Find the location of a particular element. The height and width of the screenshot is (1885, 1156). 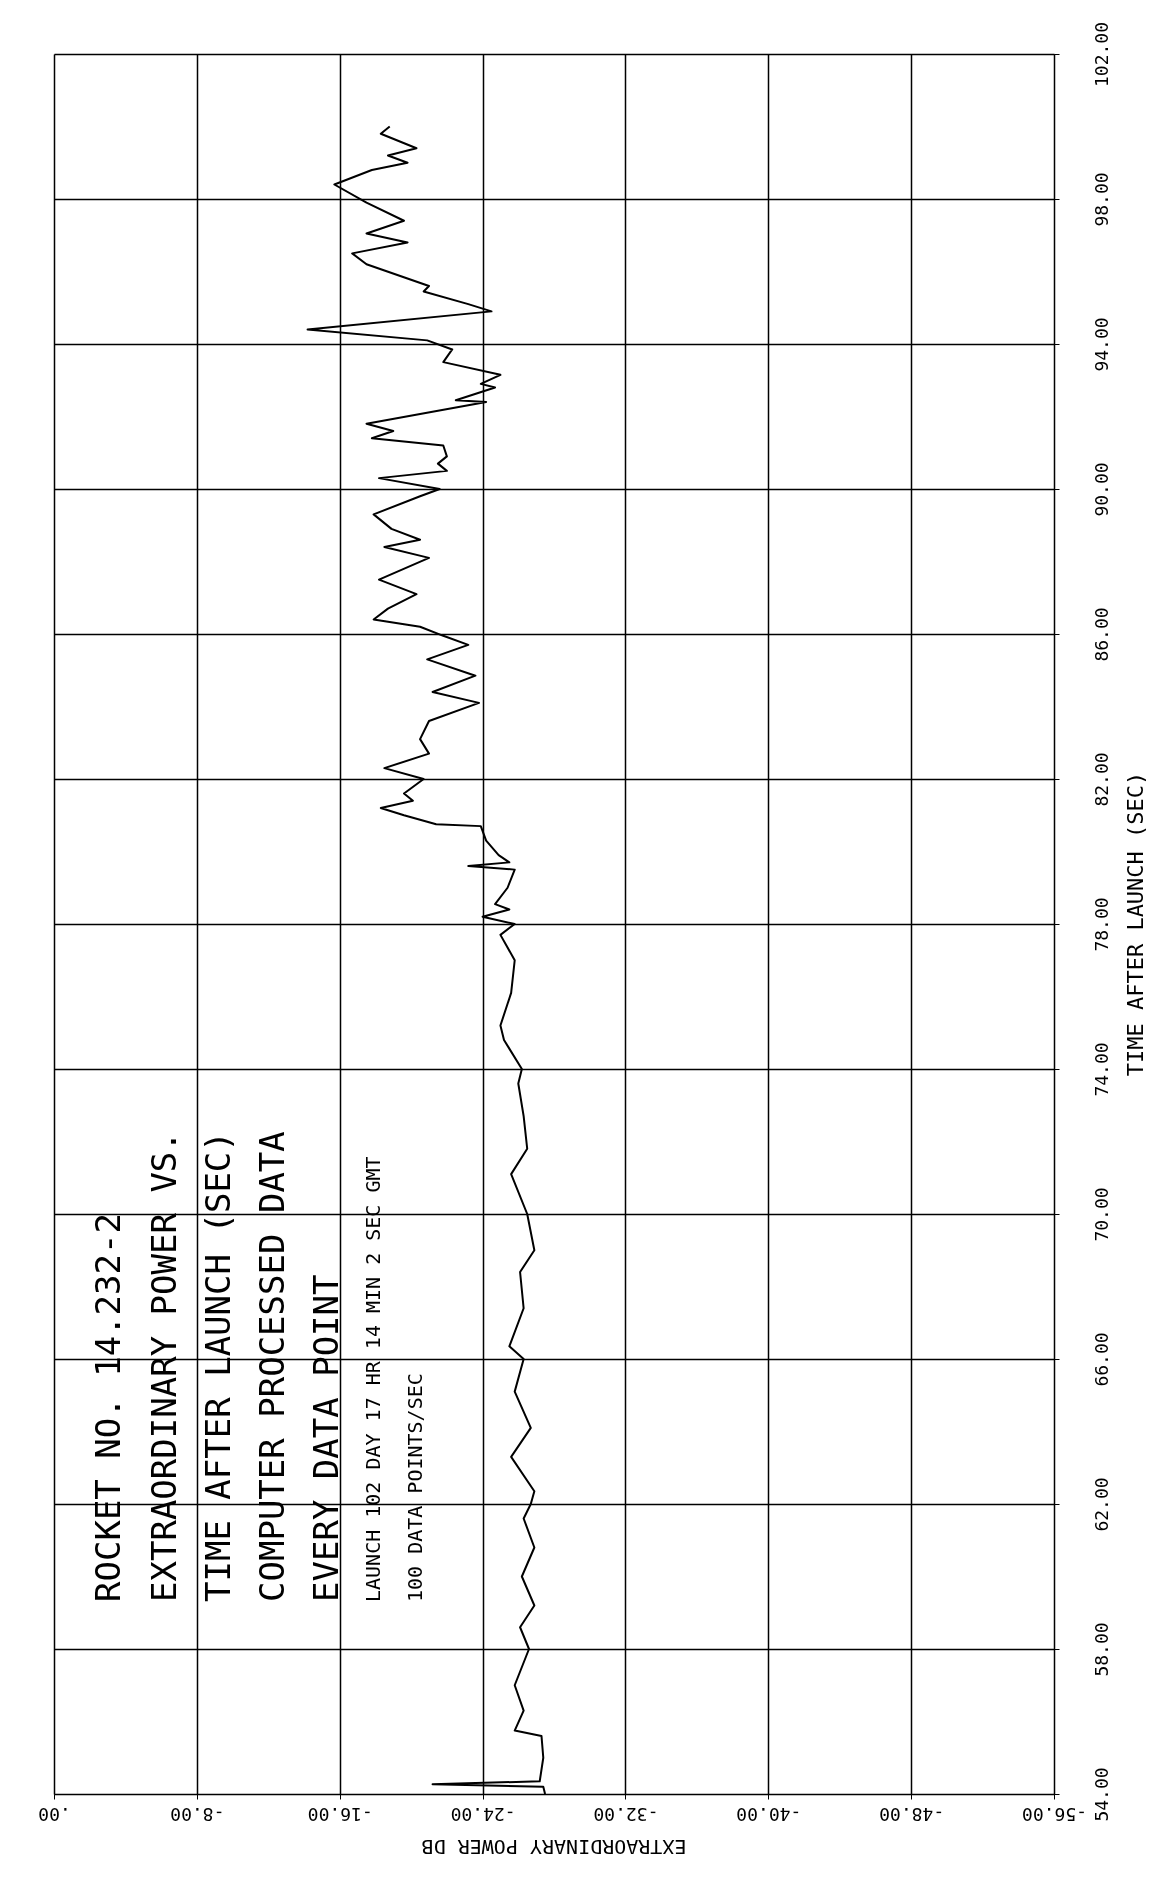

text: ROCKET NO. 14.232-2 is located at coordinates (108, 1407).